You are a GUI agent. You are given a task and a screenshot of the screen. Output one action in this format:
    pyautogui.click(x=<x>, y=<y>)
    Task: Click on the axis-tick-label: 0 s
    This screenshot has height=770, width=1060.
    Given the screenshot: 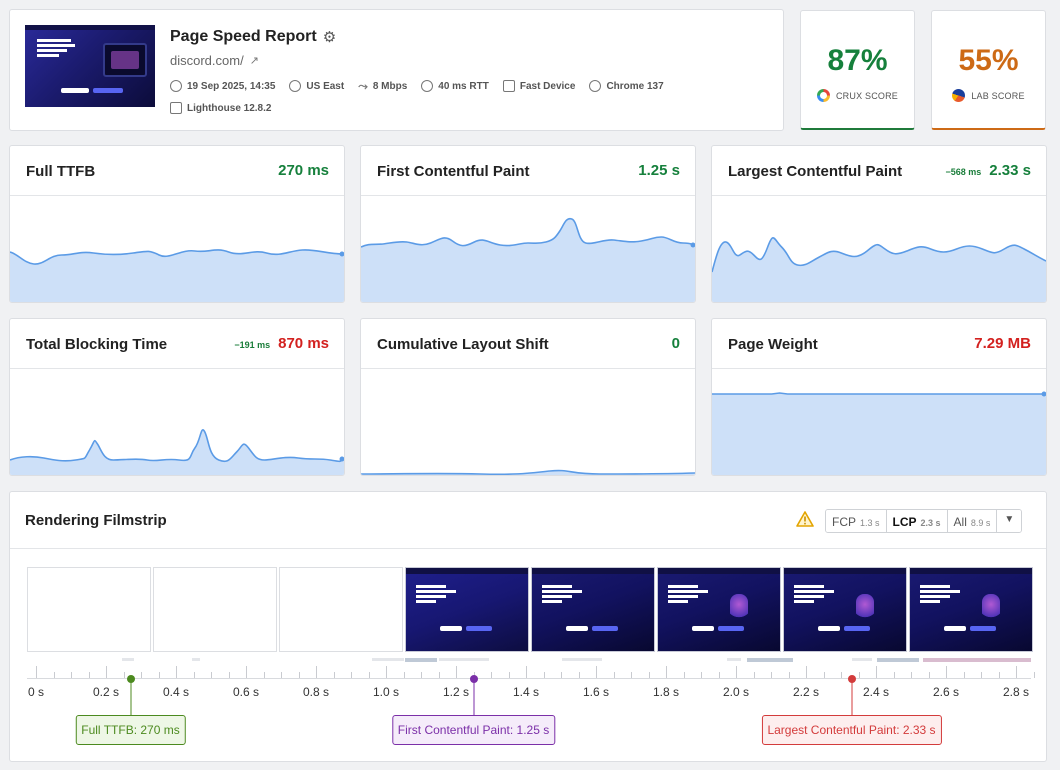 What is the action you would take?
    pyautogui.click(x=36, y=692)
    